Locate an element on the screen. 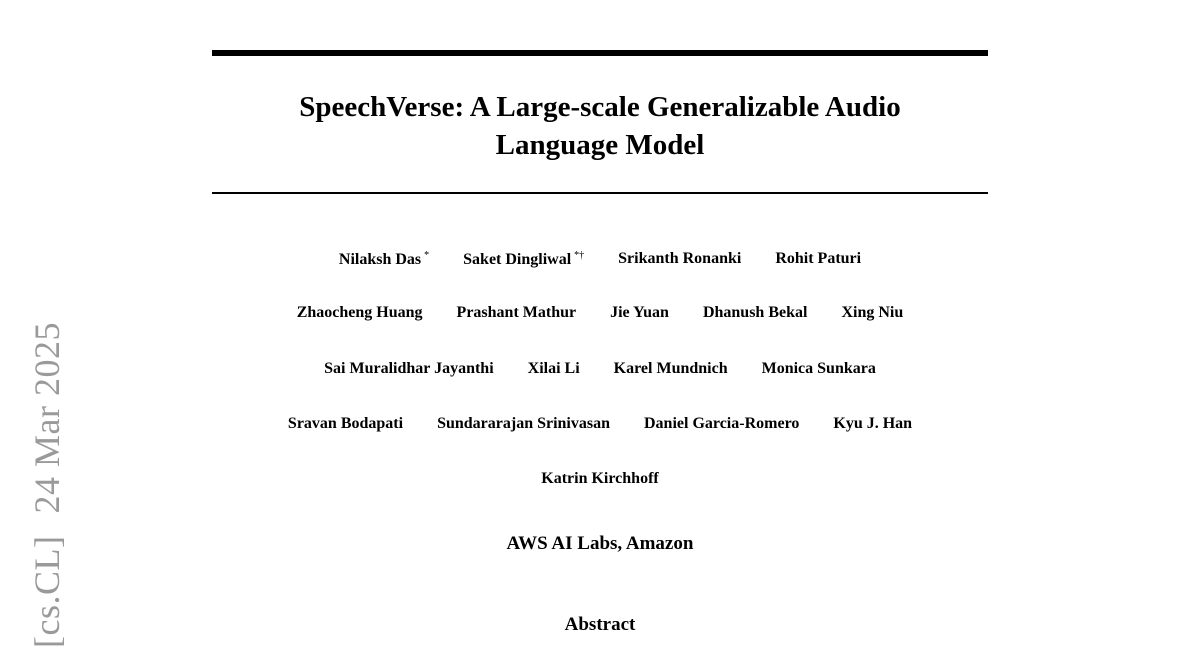  author-name: Katrin Kirchhoff is located at coordinates (600, 478).